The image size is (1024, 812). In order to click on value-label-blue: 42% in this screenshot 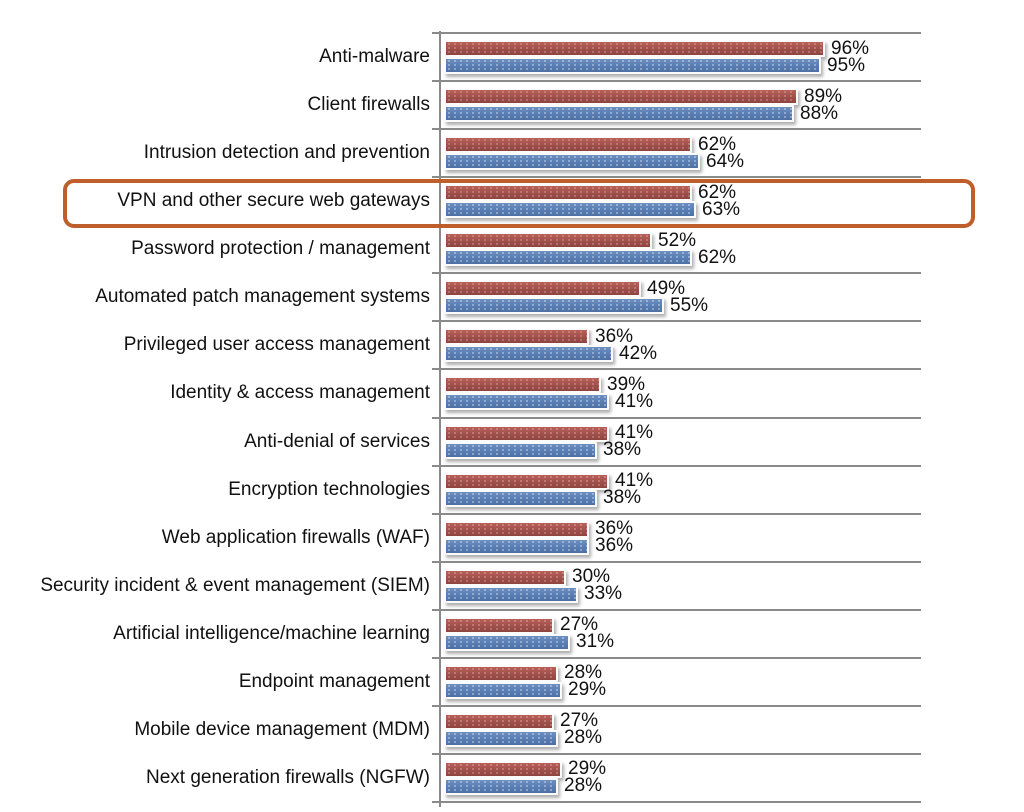, I will do `click(638, 353)`.